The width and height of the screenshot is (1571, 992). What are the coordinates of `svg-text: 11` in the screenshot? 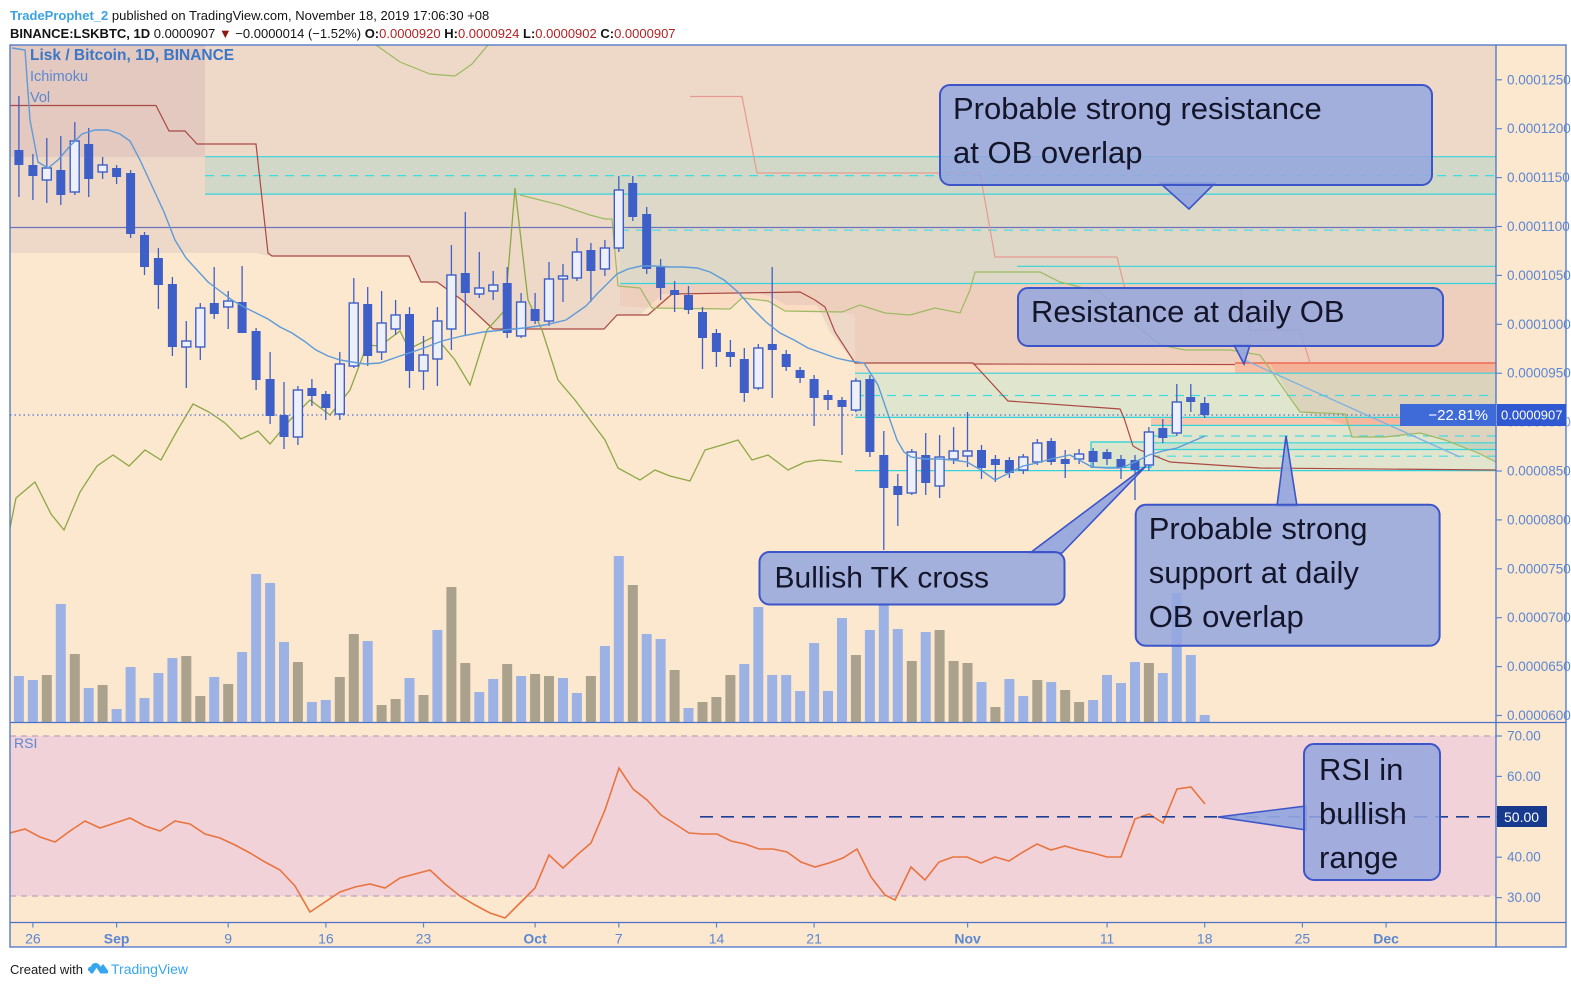 It's located at (1107, 939).